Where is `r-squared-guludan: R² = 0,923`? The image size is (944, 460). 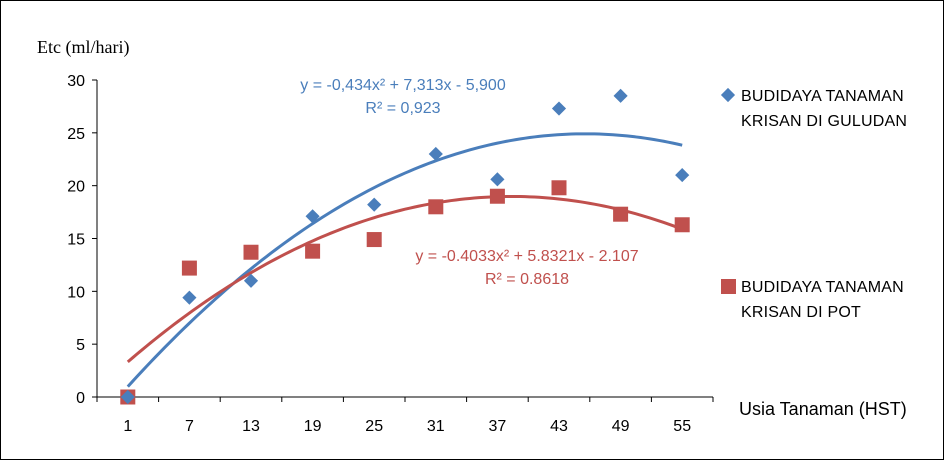
r-squared-guludan: R² = 0,923 is located at coordinates (402, 108).